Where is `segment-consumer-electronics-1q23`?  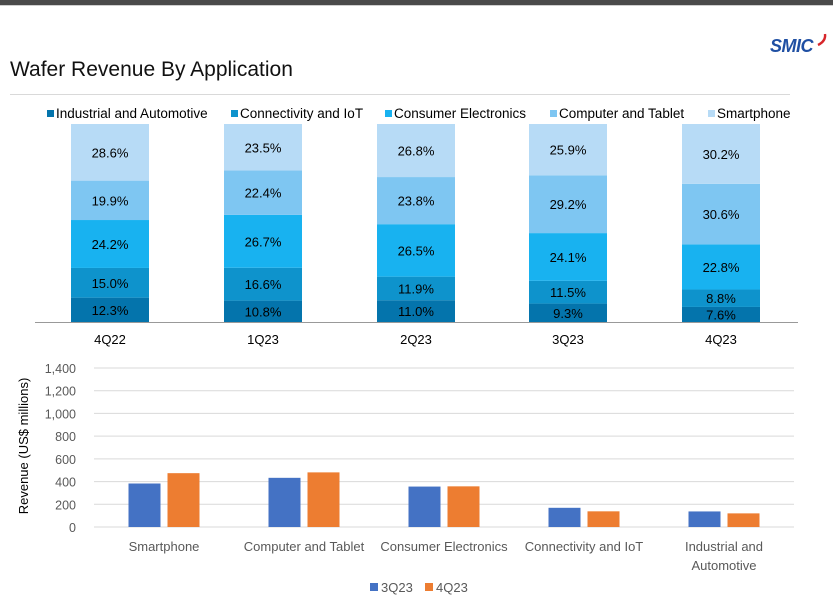 segment-consumer-electronics-1q23 is located at coordinates (263, 241).